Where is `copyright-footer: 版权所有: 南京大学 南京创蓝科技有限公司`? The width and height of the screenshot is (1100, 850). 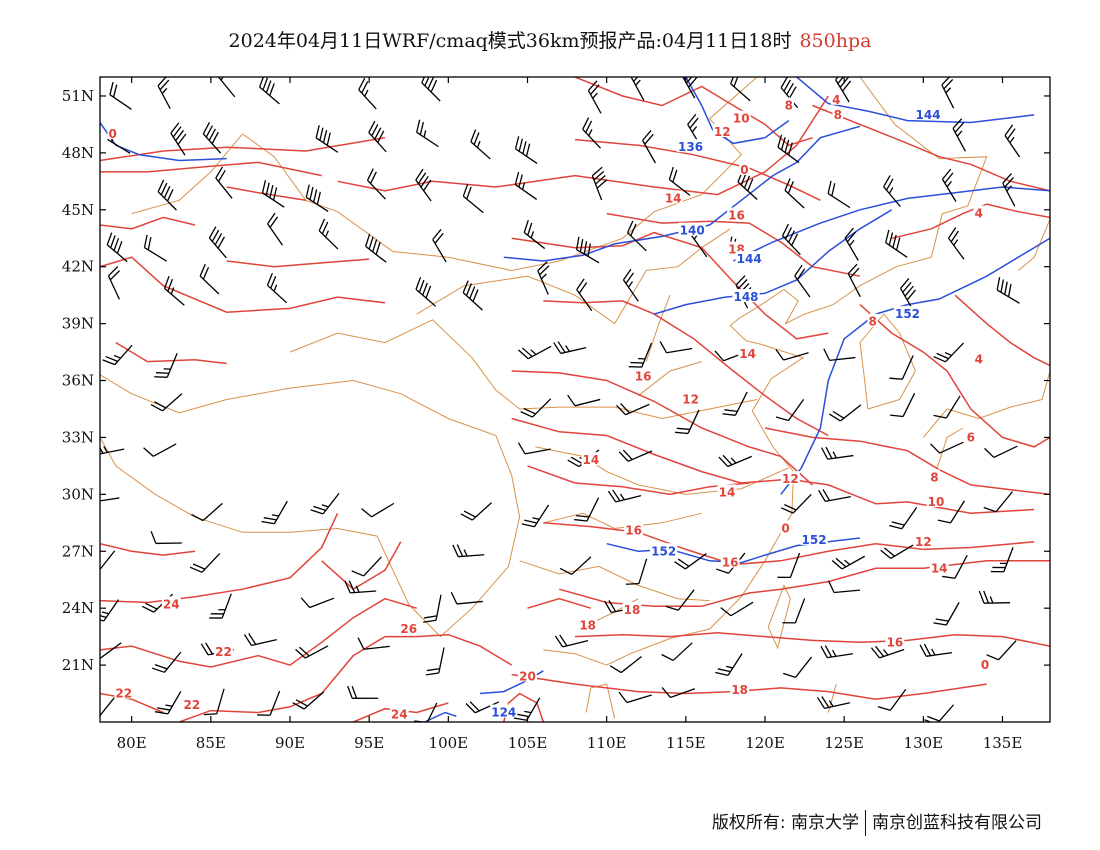
copyright-footer: 版权所有: 南京大学 南京创蓝科技有限公司 is located at coordinates (877, 822).